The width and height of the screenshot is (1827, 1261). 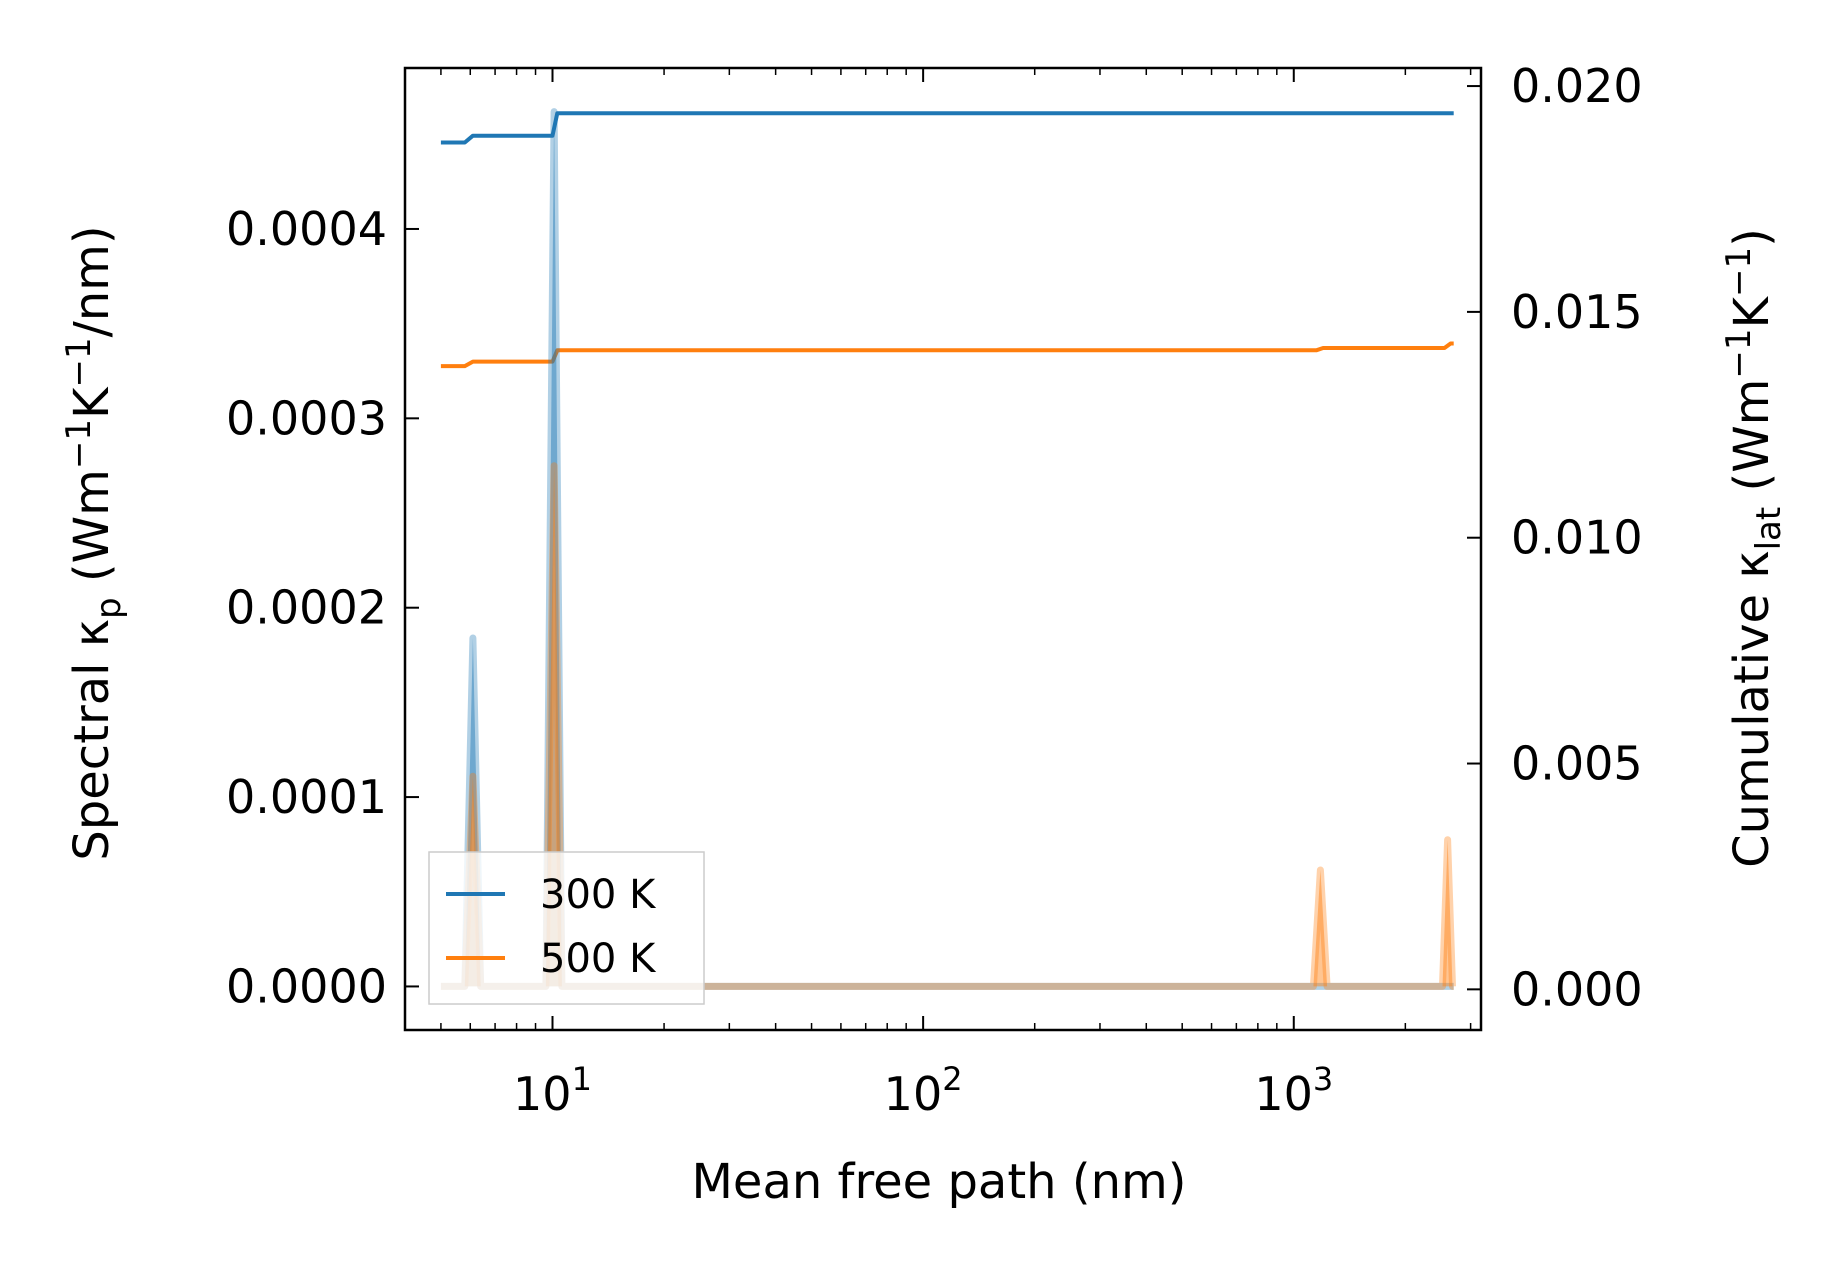 I want to click on y-left-tick-label-2: 0.0002, so click(x=306, y=608).